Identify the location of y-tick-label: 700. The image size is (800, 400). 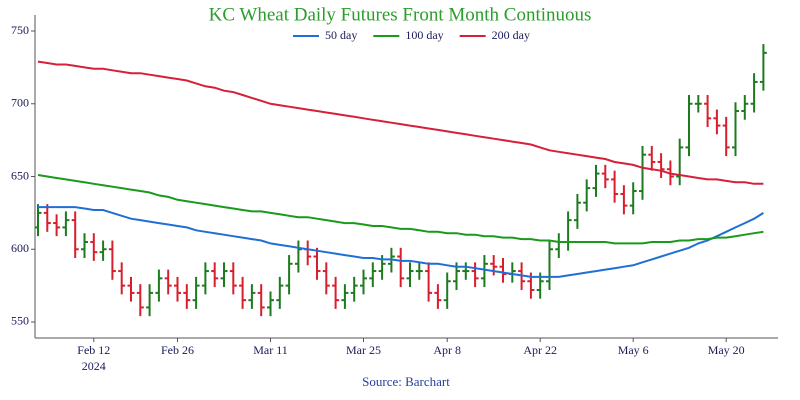
(20, 103).